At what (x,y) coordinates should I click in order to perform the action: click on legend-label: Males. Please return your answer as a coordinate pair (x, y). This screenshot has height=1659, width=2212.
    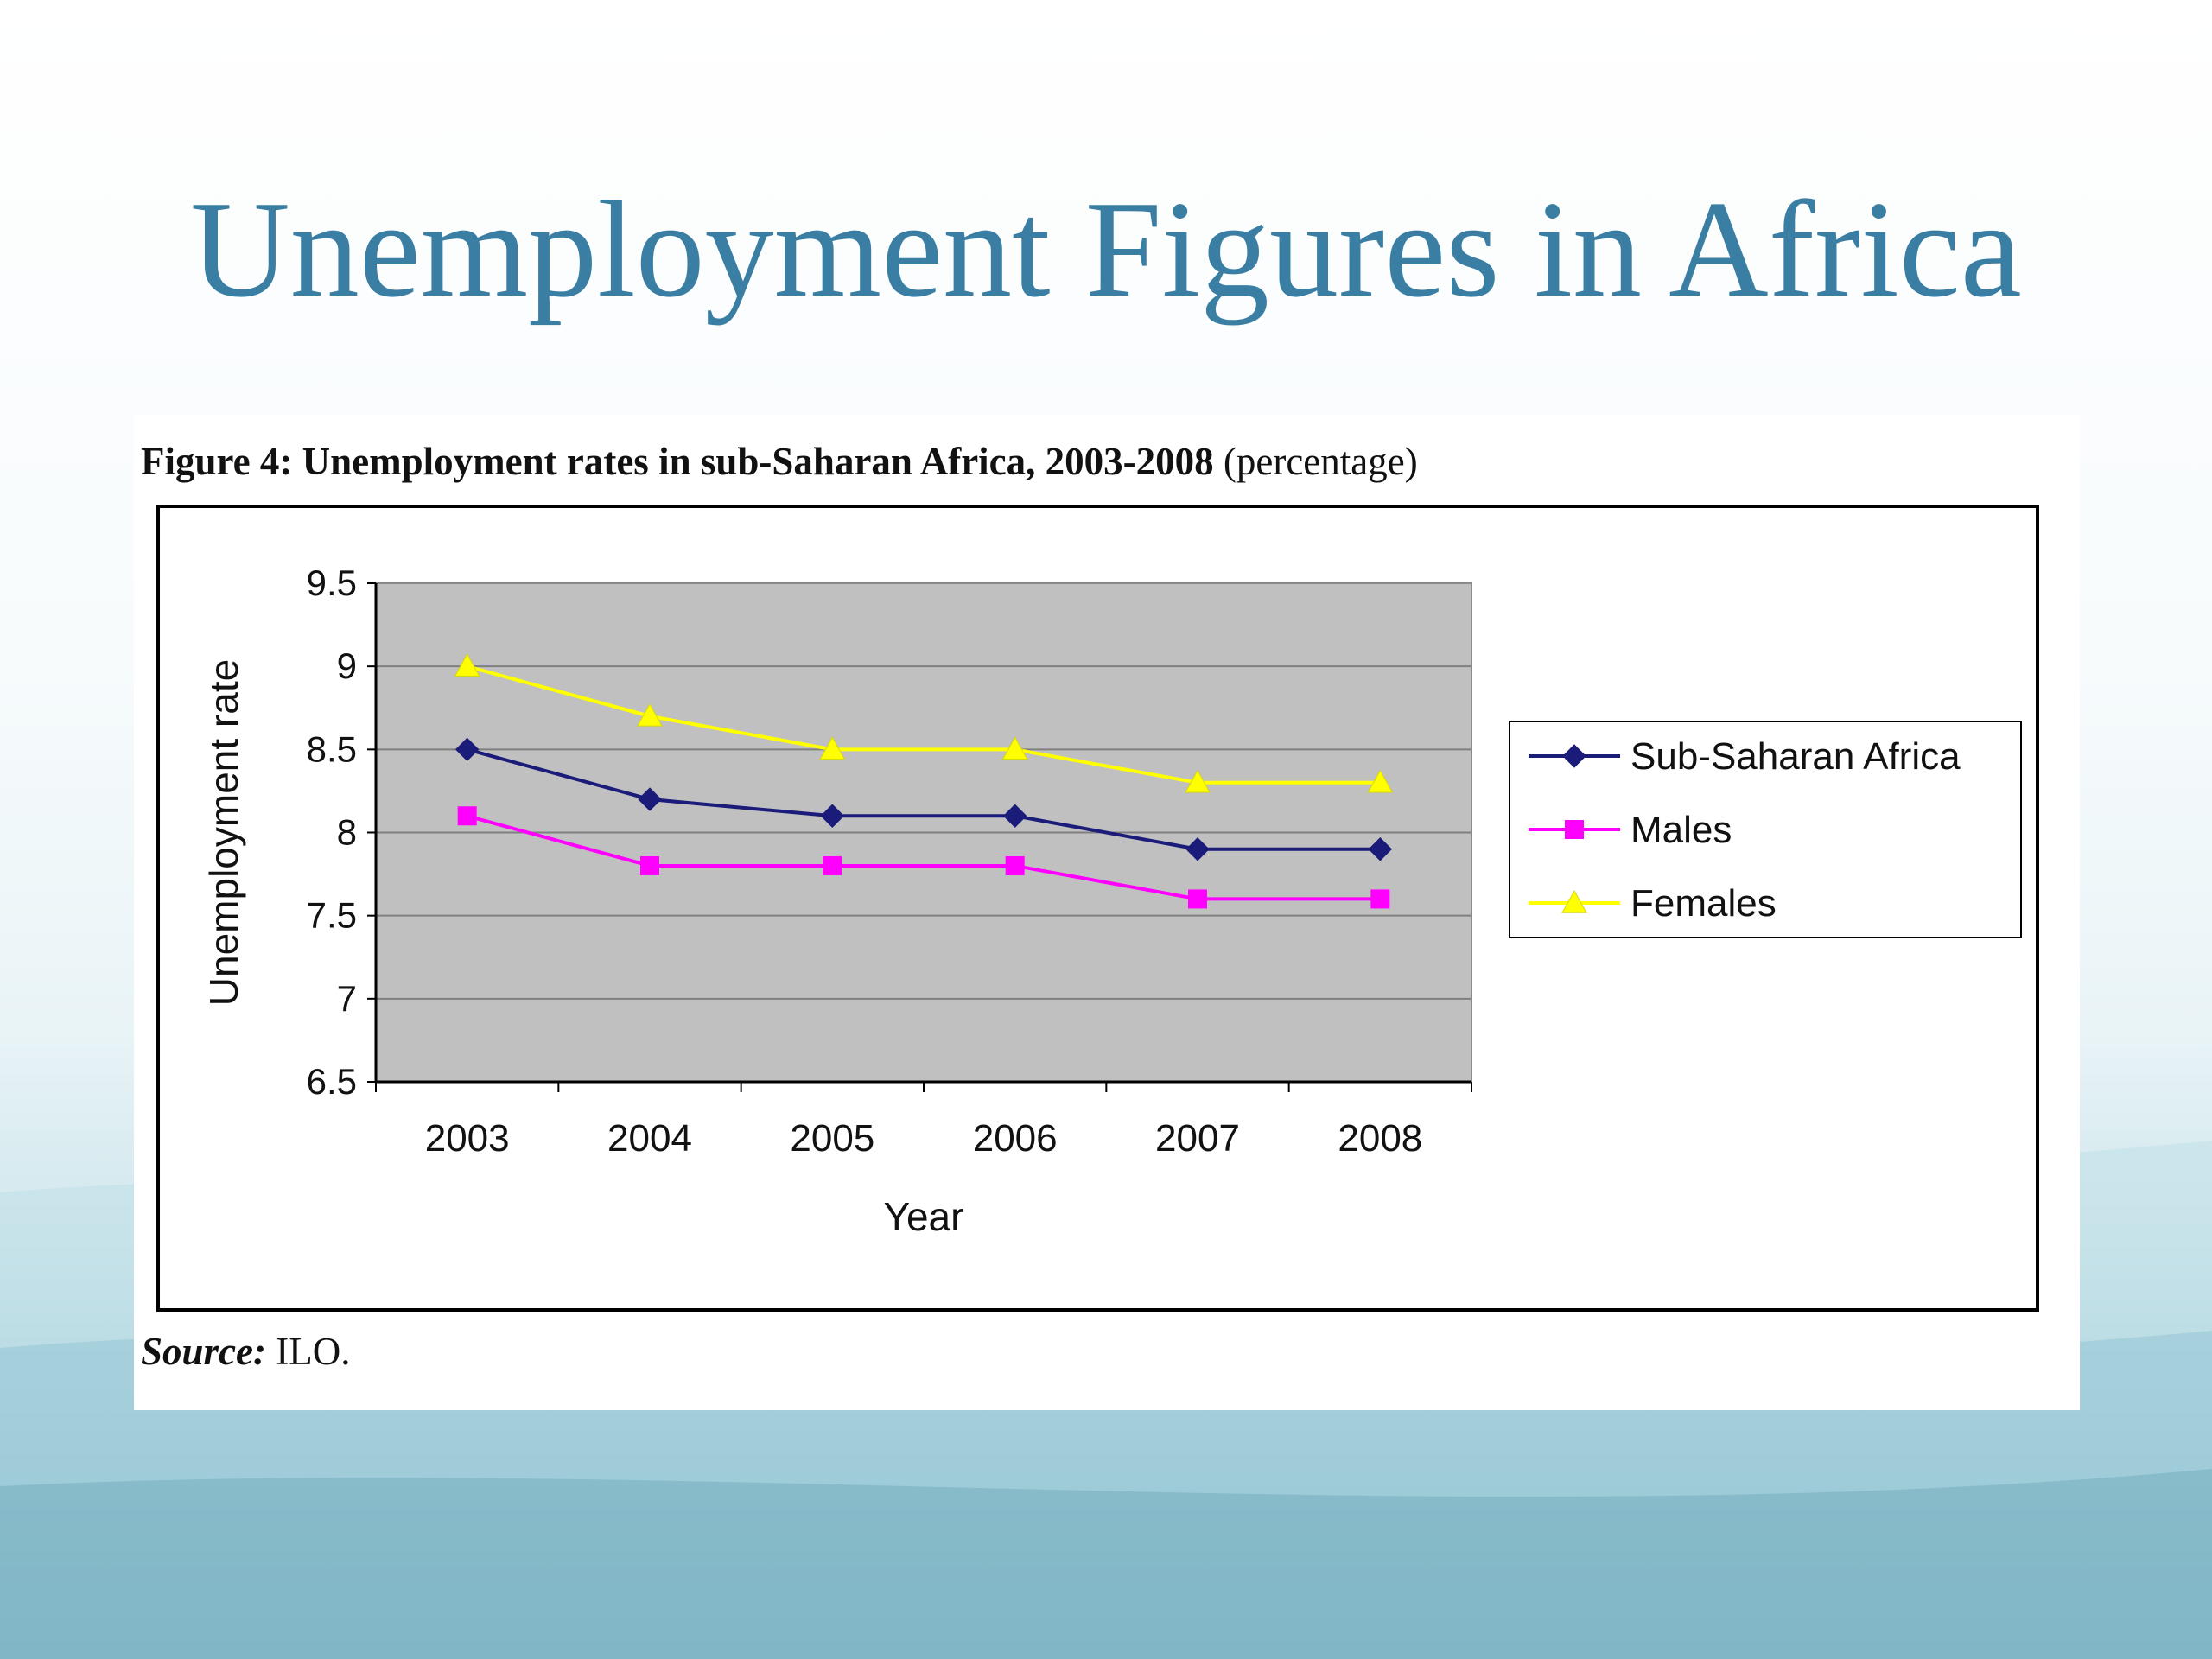
    Looking at the image, I should click on (1681, 830).